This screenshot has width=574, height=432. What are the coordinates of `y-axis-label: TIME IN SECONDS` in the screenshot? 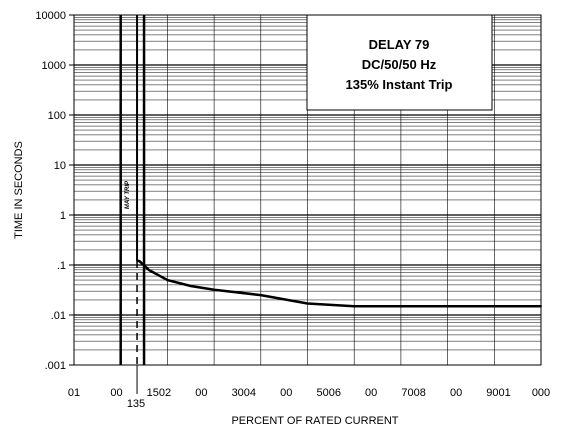 It's located at (19, 190).